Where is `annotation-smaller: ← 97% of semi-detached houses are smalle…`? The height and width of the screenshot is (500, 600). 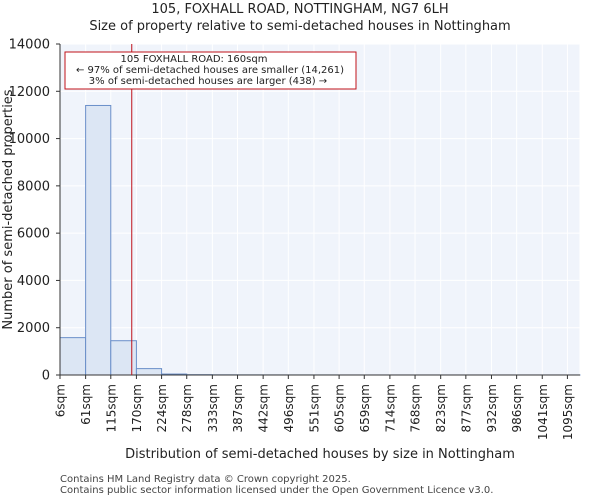
annotation-smaller: ← 97% of semi-detached houses are smalle… is located at coordinates (210, 70).